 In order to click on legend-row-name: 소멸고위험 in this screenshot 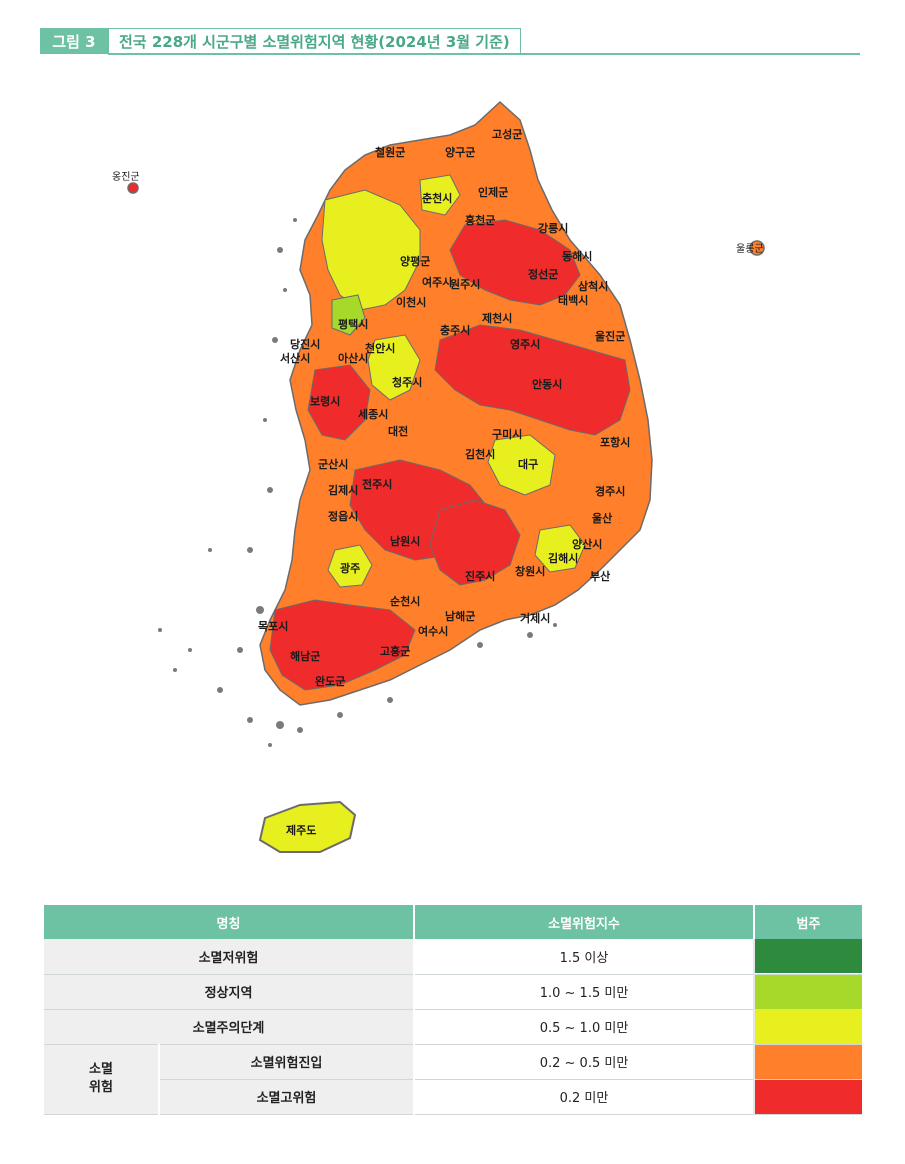, I will do `click(287, 1097)`.